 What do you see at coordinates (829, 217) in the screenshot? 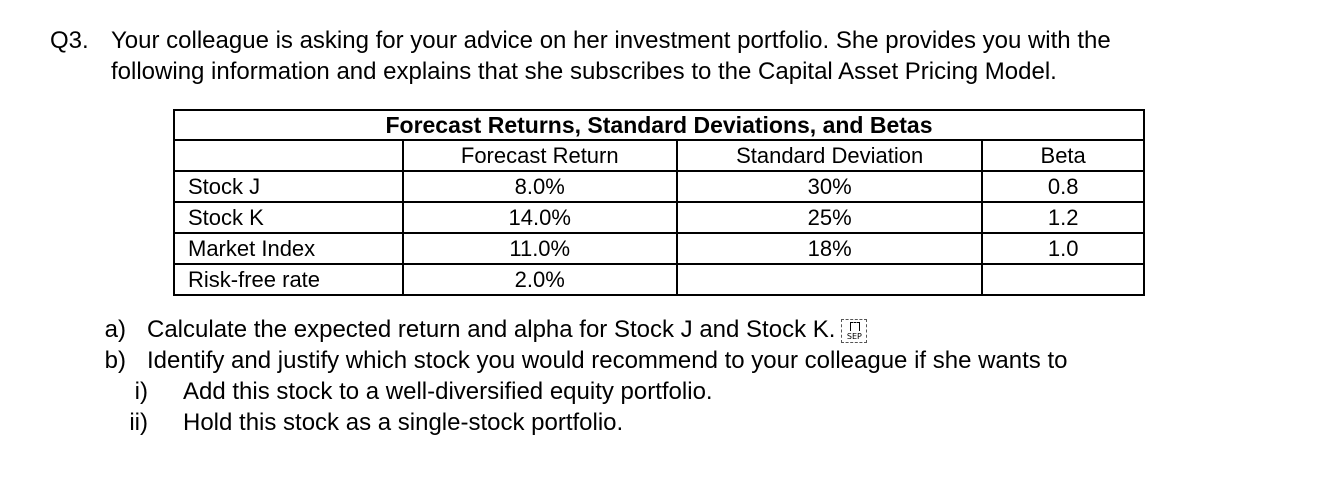
I see `cell-standard-deviation: 25%` at bounding box center [829, 217].